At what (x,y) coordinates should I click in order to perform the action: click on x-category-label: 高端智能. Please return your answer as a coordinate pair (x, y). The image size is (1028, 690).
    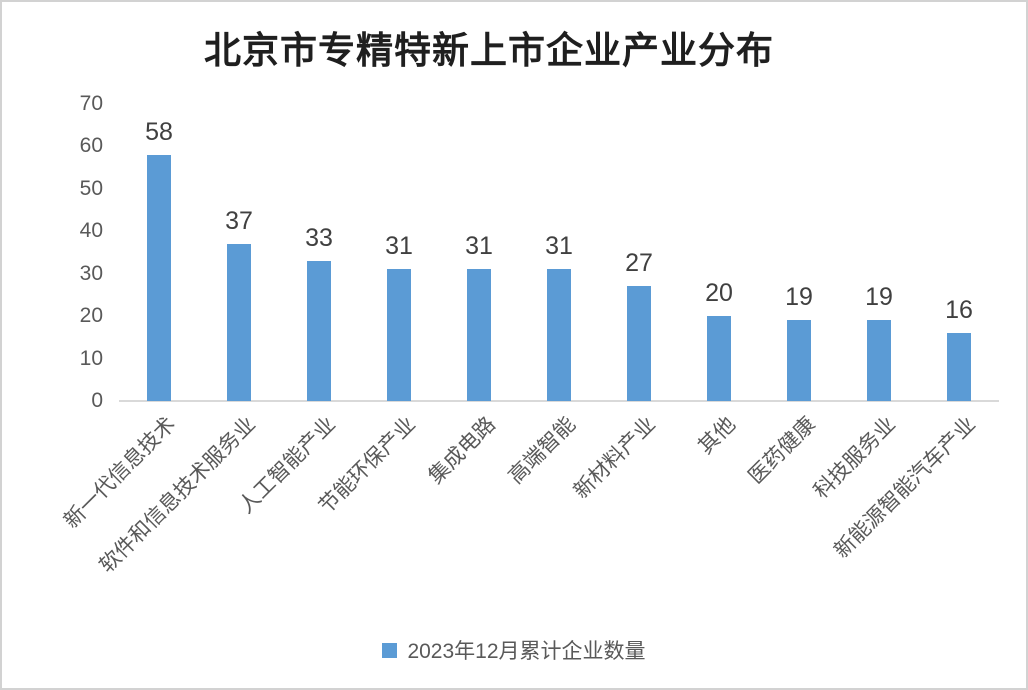
    Looking at the image, I should click on (542, 450).